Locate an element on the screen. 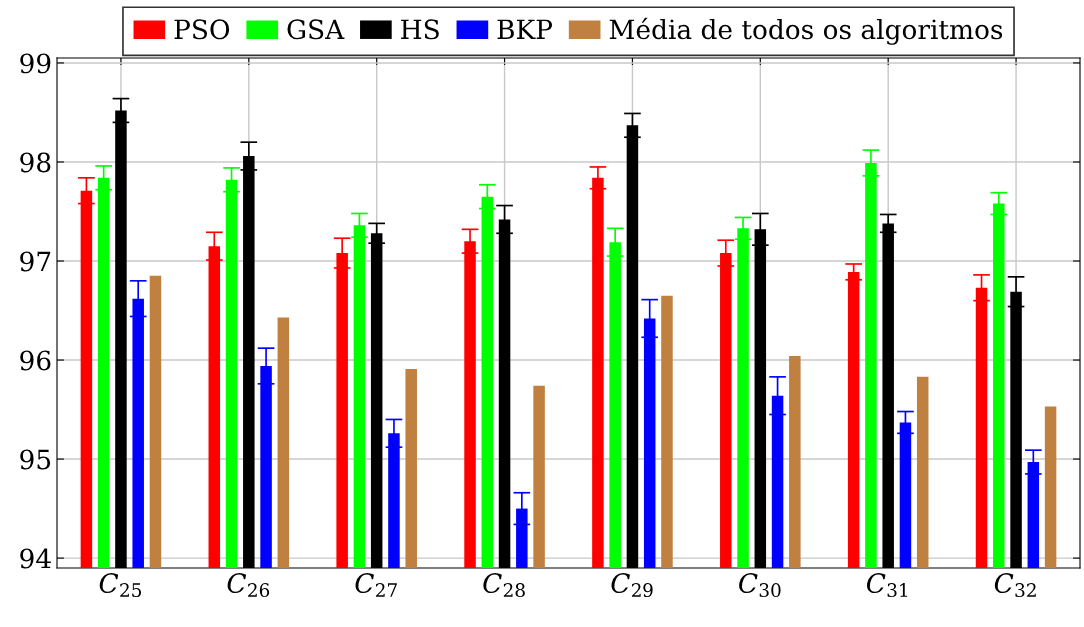 The width and height of the screenshot is (1084, 627). y-tick-label: 97 is located at coordinates (35, 261).